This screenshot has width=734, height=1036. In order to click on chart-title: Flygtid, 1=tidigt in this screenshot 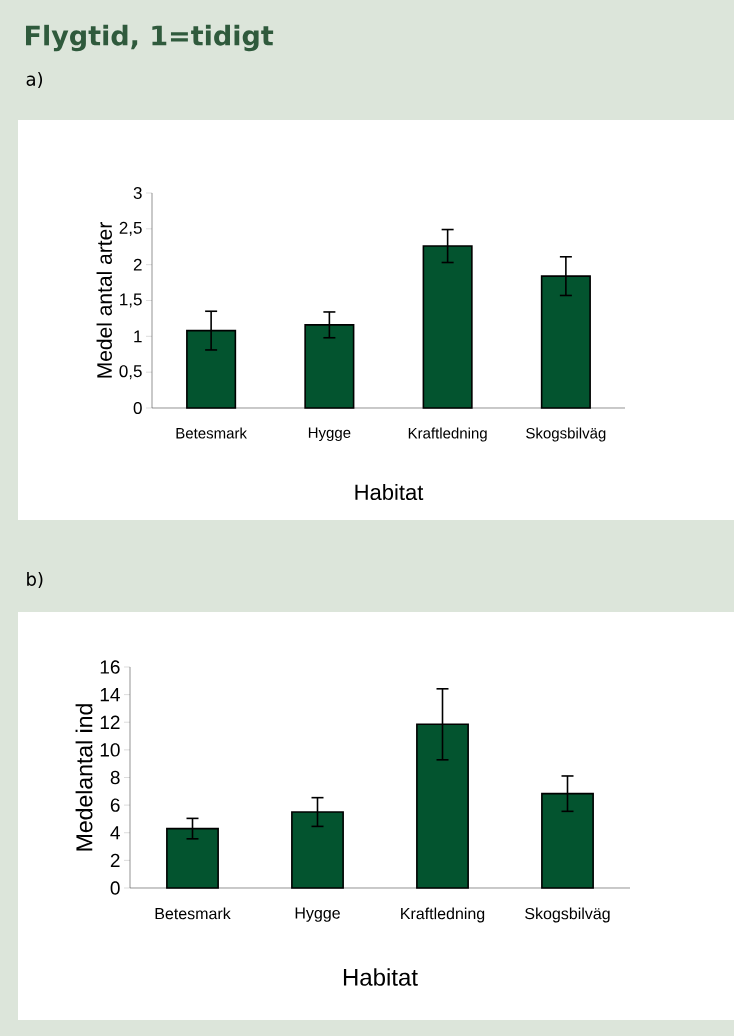, I will do `click(150, 38)`.